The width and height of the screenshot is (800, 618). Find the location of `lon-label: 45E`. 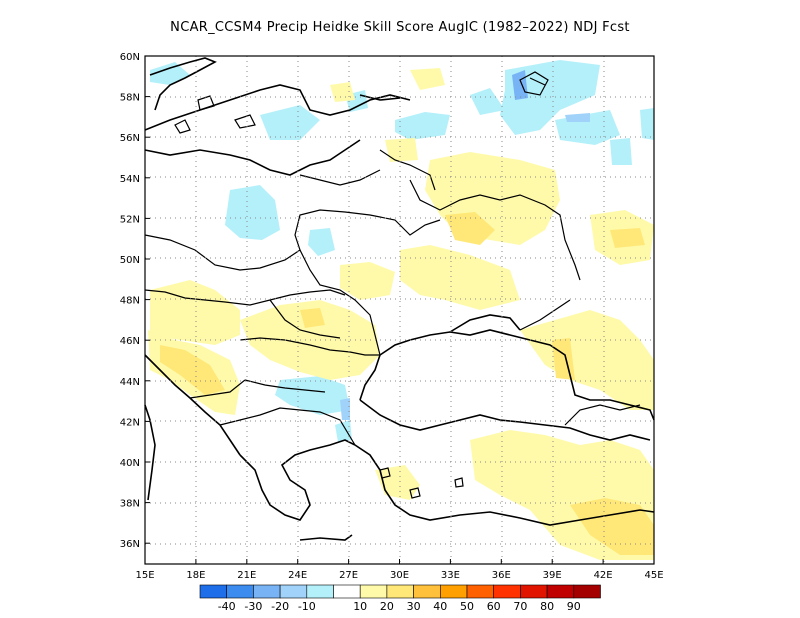

lon-label: 45E is located at coordinates (653, 575).